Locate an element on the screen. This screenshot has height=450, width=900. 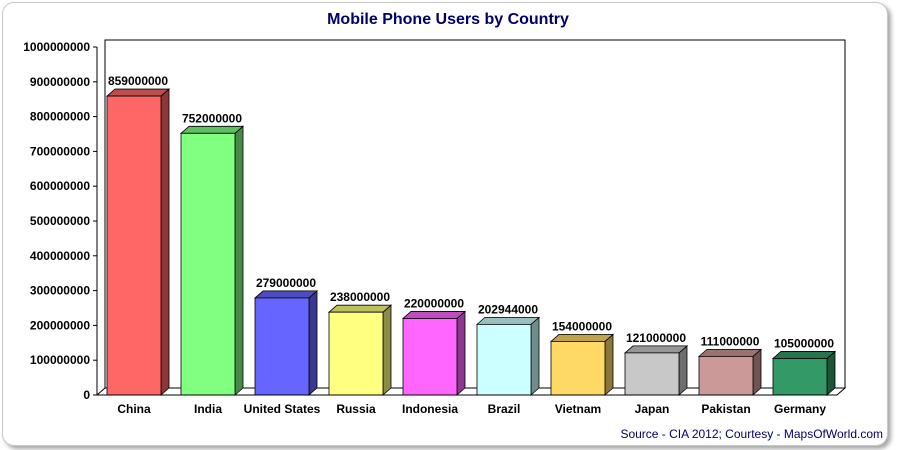
data-label: 111000000 is located at coordinates (730, 341).